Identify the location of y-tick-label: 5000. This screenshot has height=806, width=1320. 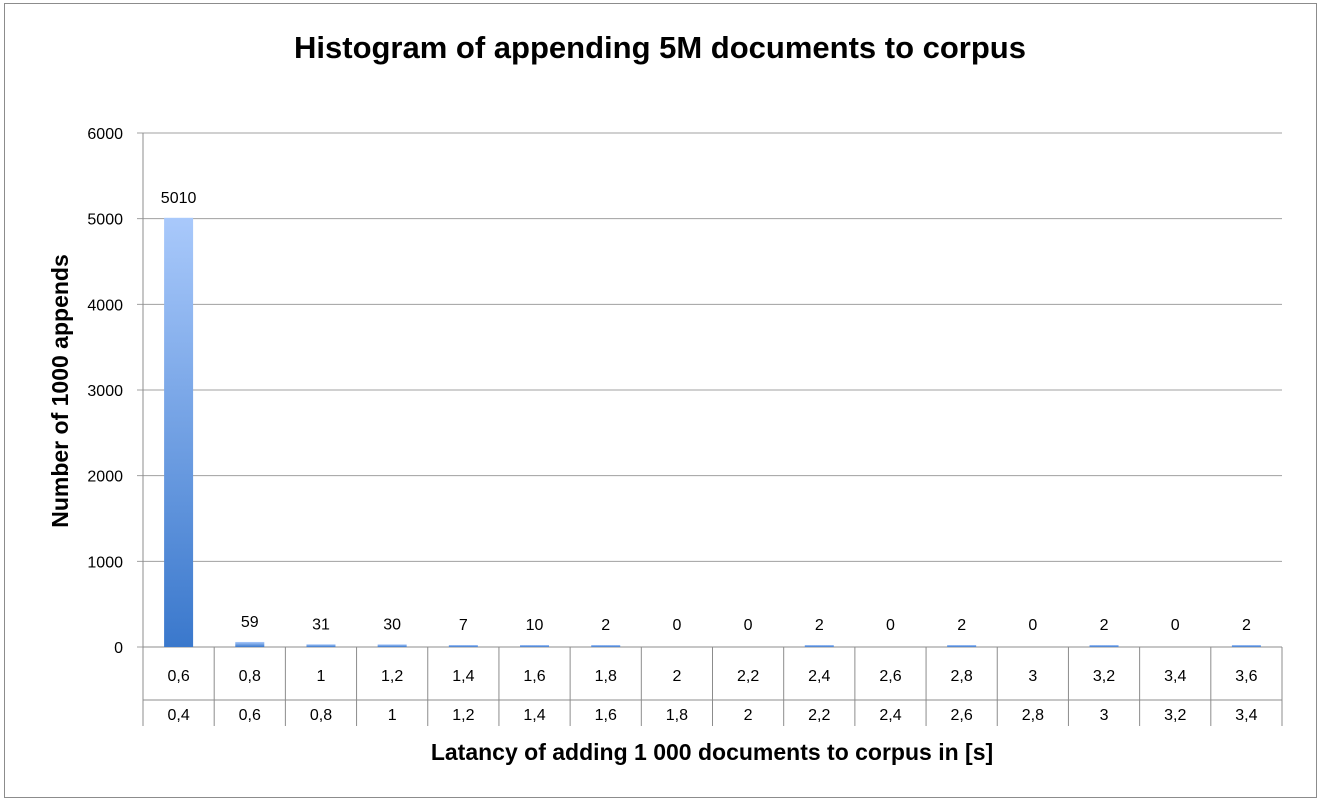
(105, 220).